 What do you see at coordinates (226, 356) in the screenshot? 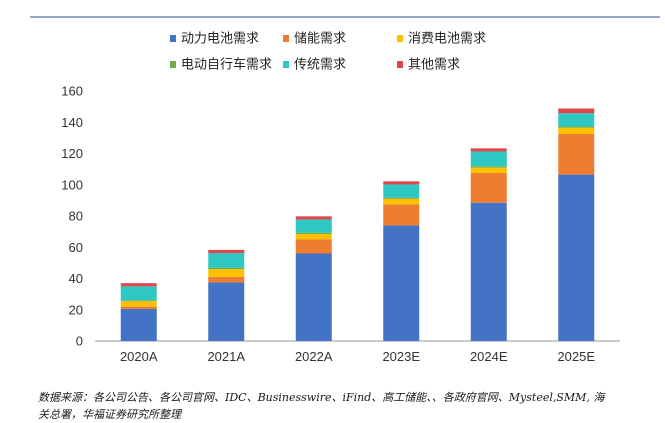
I see `x-tick-label: 2021A` at bounding box center [226, 356].